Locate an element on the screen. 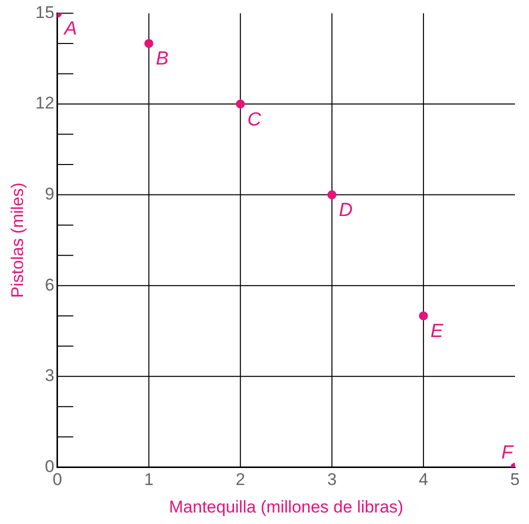  x-tick-label: 3 is located at coordinates (332, 480).